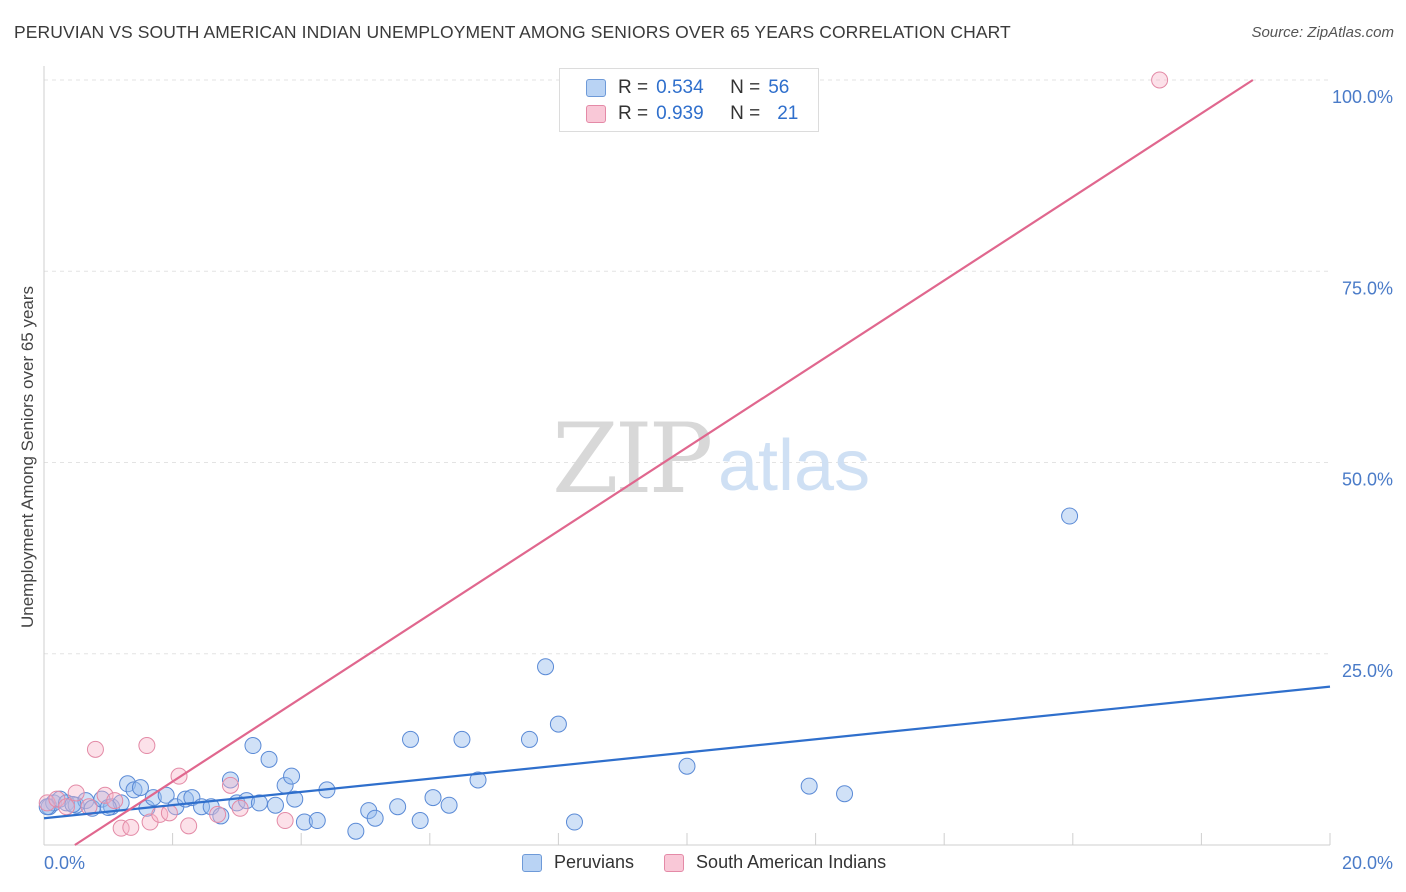  Describe the element at coordinates (1367, 288) in the screenshot. I see `y-tick-label-2: 75.0%` at that location.